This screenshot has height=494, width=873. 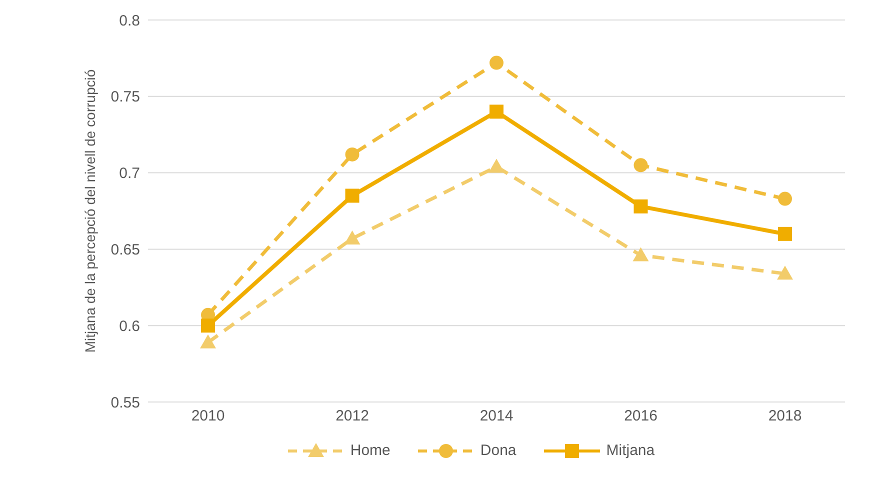 I want to click on legend-label: Dona, so click(x=497, y=450).